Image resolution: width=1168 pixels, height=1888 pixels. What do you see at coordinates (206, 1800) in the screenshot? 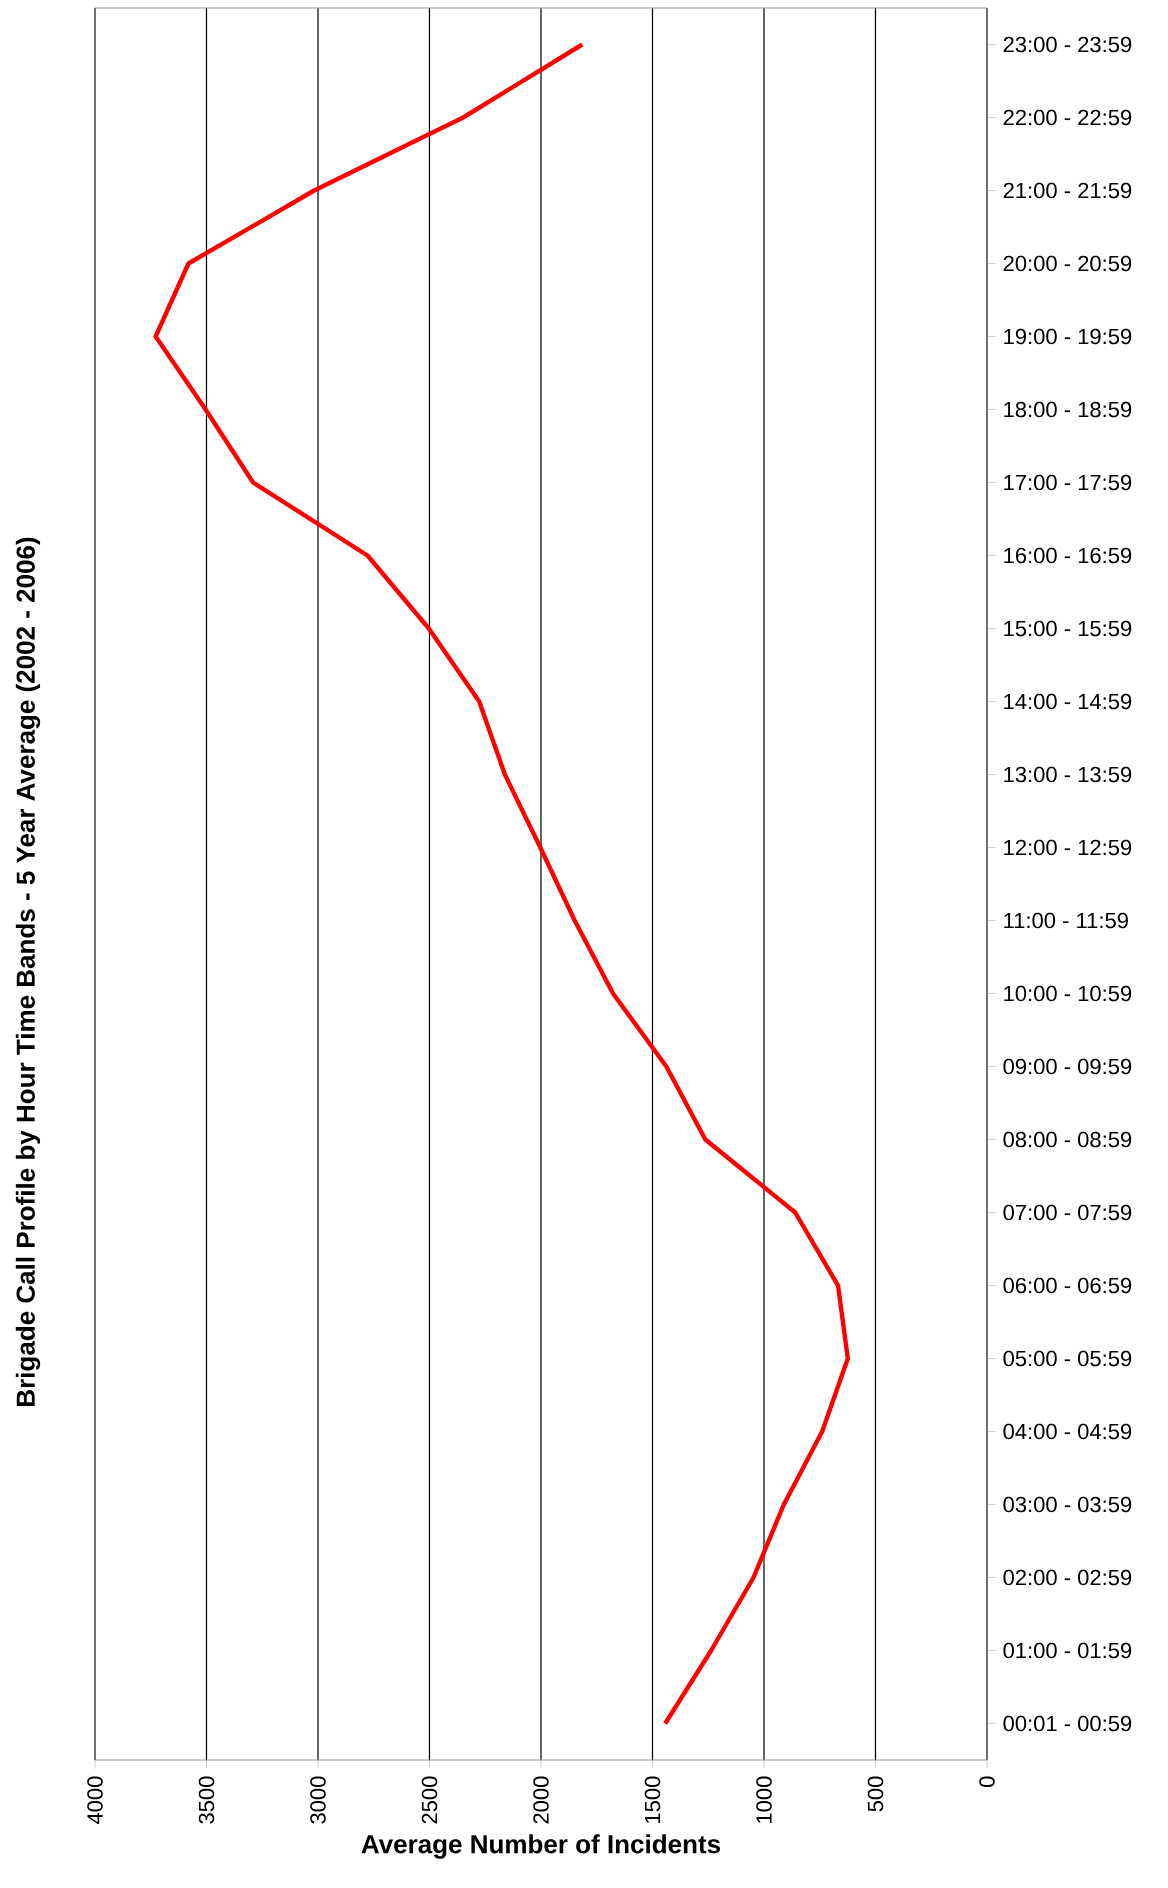
I see `x-tick-label: 3500` at bounding box center [206, 1800].